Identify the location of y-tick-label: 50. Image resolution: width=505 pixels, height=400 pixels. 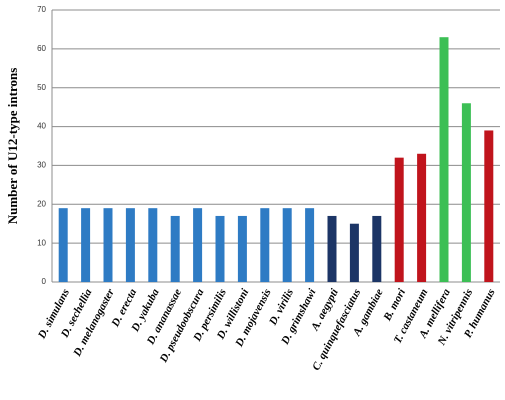
(41, 87).